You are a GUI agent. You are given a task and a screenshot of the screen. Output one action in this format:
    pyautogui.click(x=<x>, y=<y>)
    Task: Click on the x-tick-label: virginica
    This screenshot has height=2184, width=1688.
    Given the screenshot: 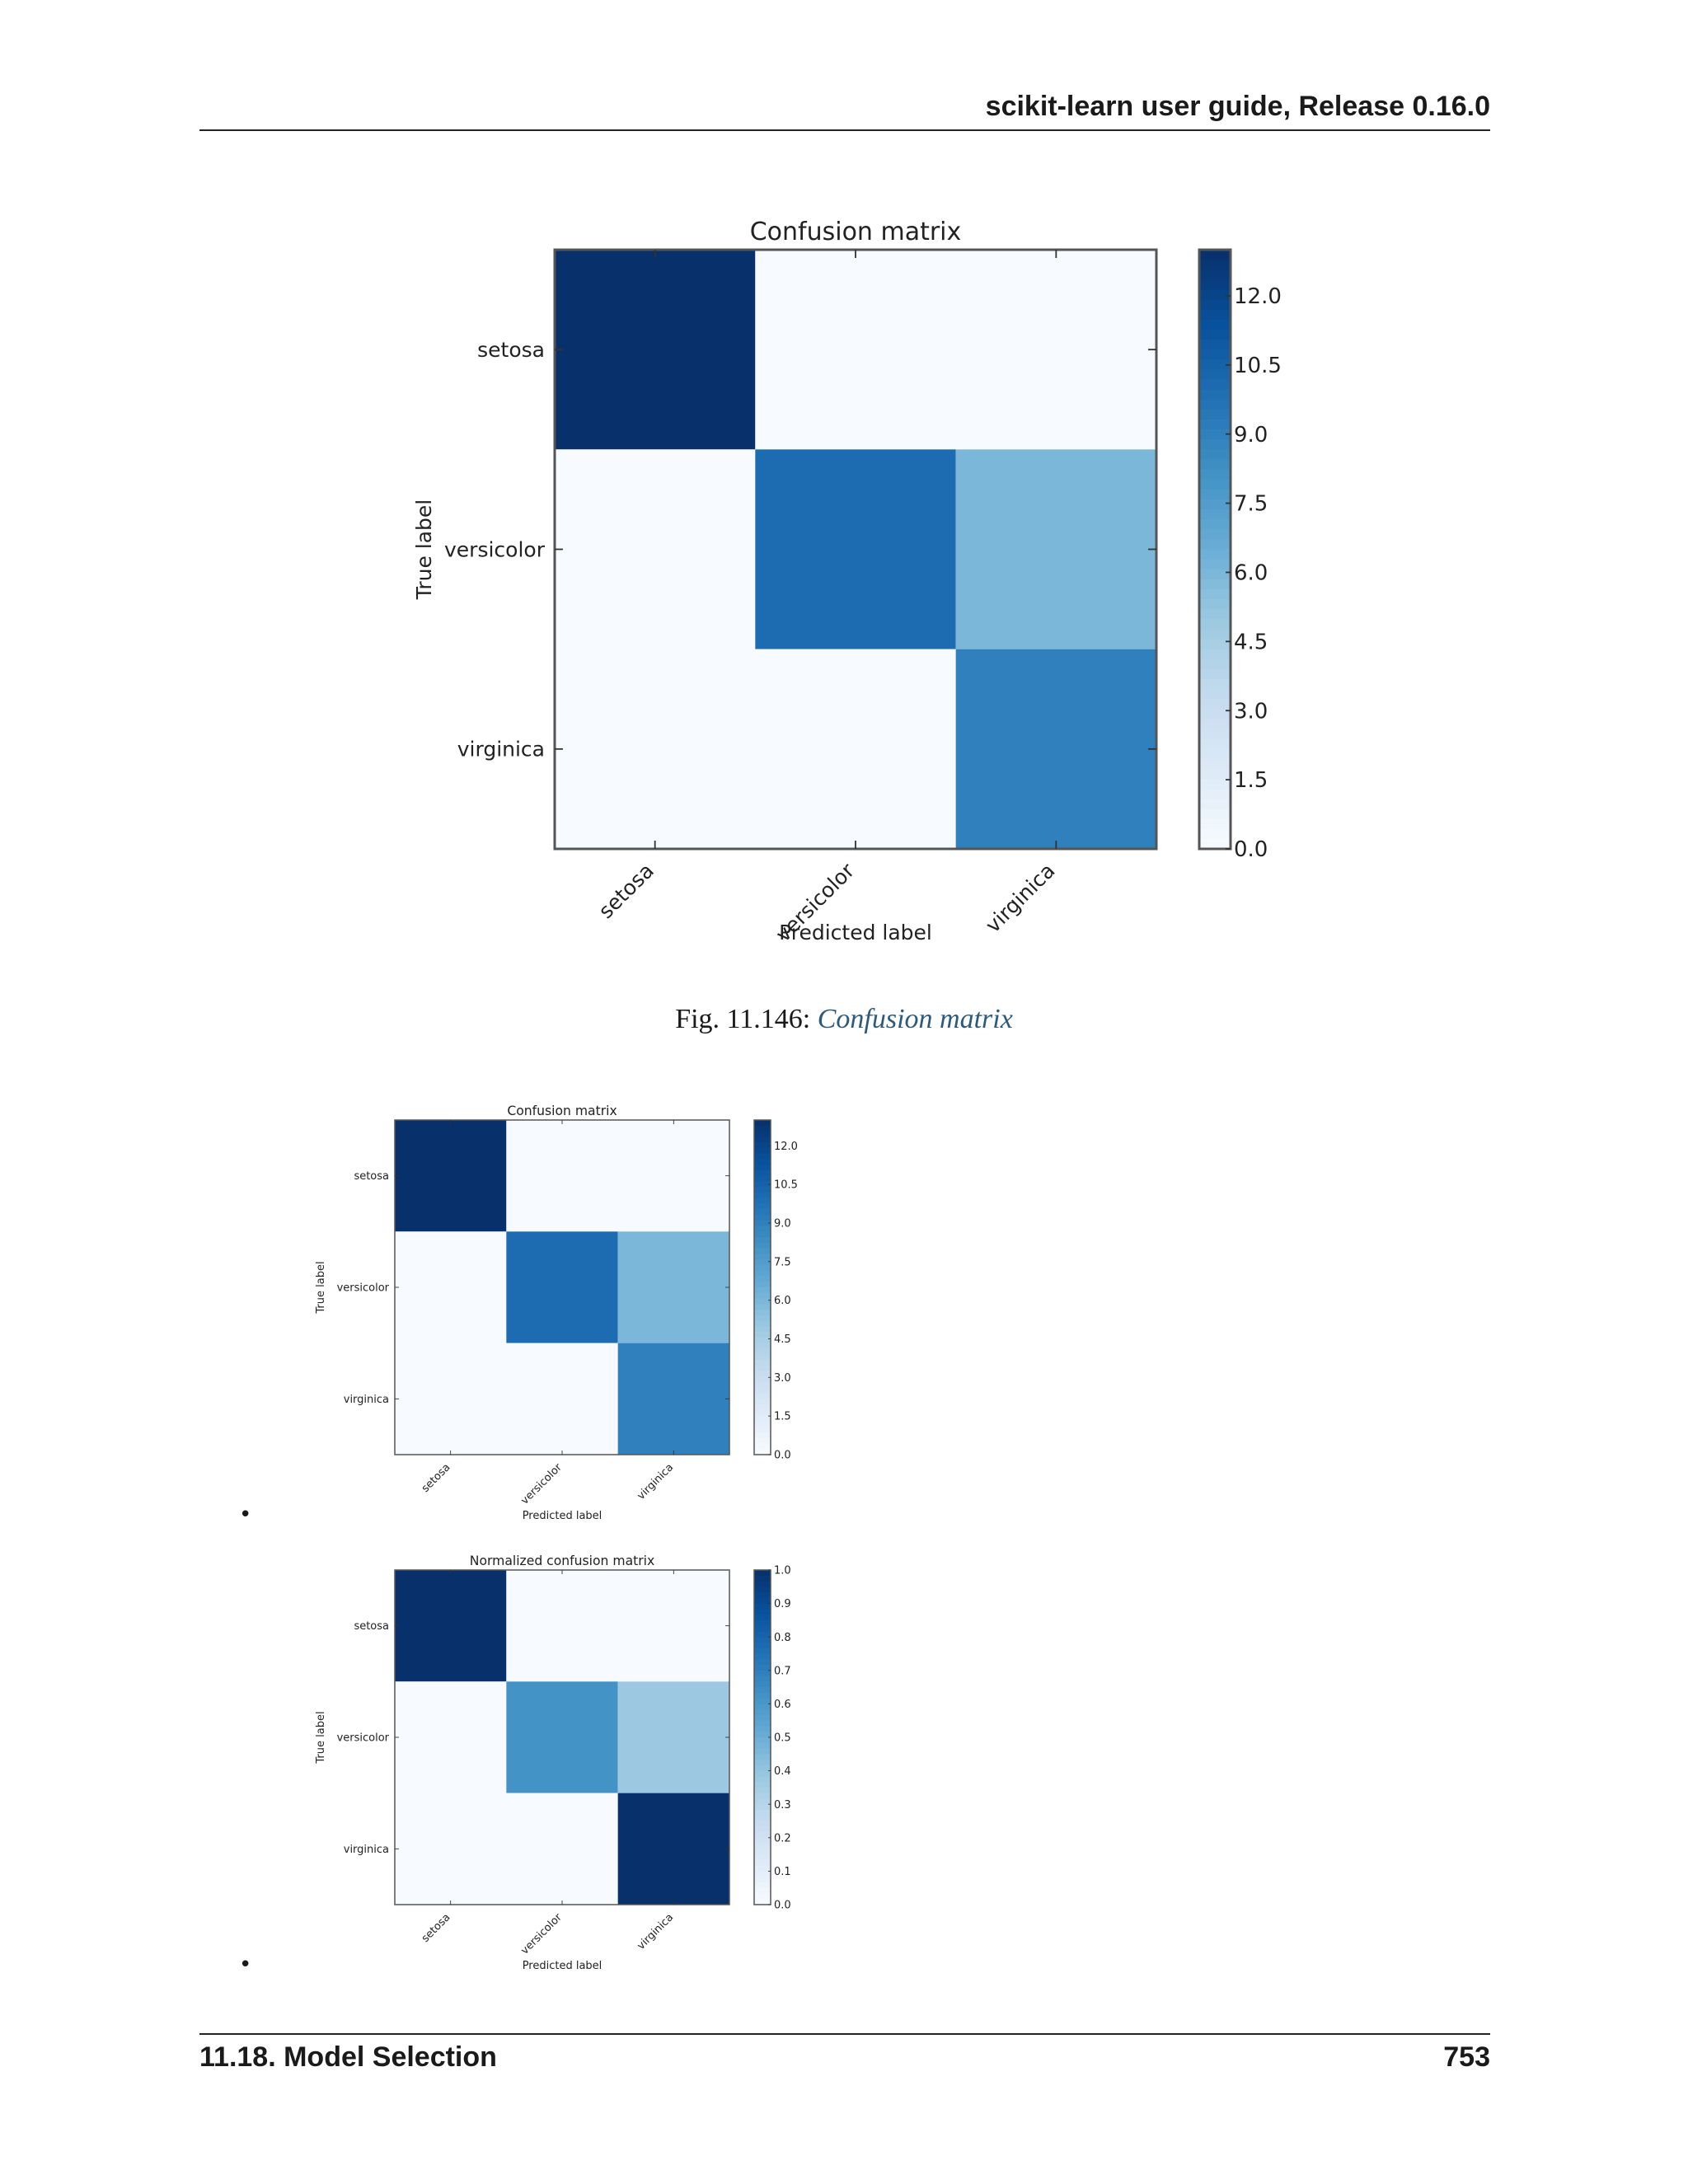 What is the action you would take?
    pyautogui.click(x=655, y=1931)
    